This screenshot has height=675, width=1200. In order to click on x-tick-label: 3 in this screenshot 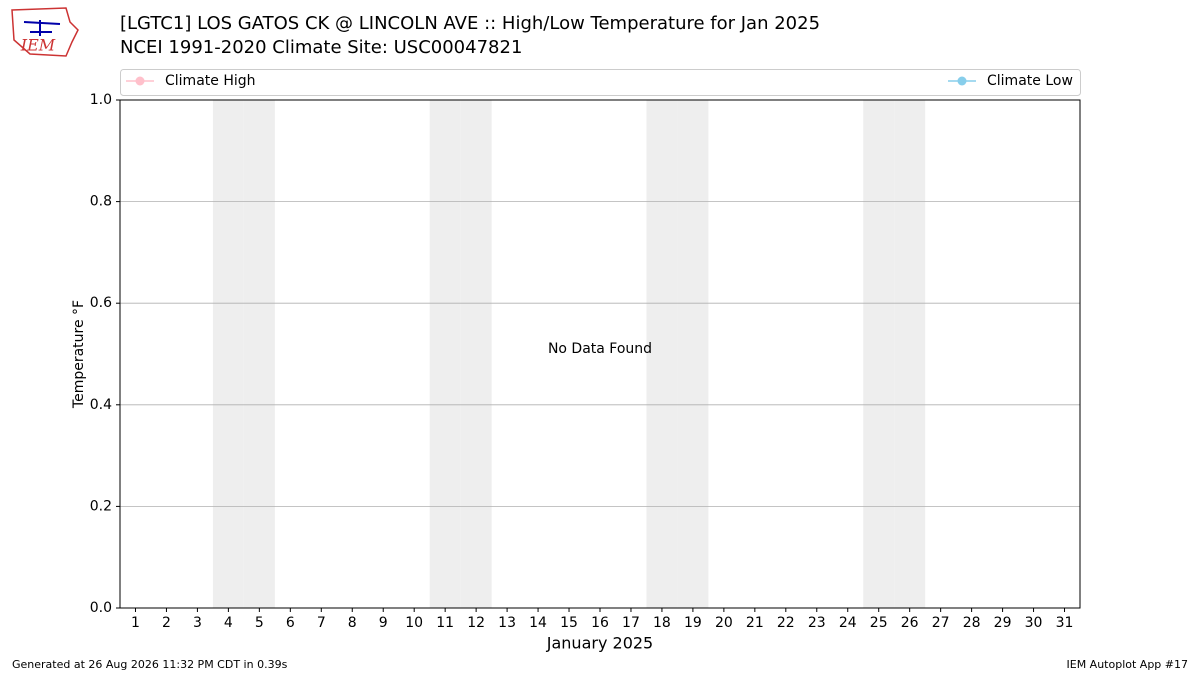, I will do `click(197, 623)`.